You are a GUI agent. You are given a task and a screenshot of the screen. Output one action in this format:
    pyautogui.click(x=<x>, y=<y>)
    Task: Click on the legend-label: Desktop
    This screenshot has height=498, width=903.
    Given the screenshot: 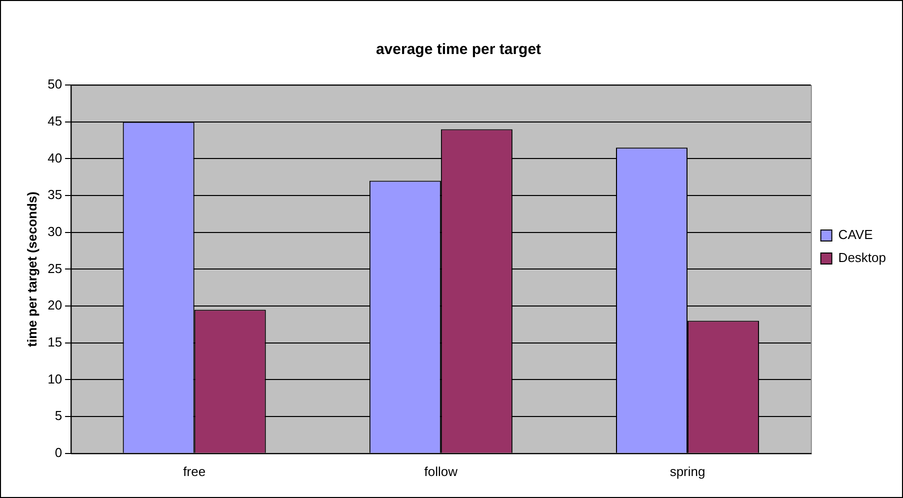 What is the action you would take?
    pyautogui.click(x=862, y=258)
    